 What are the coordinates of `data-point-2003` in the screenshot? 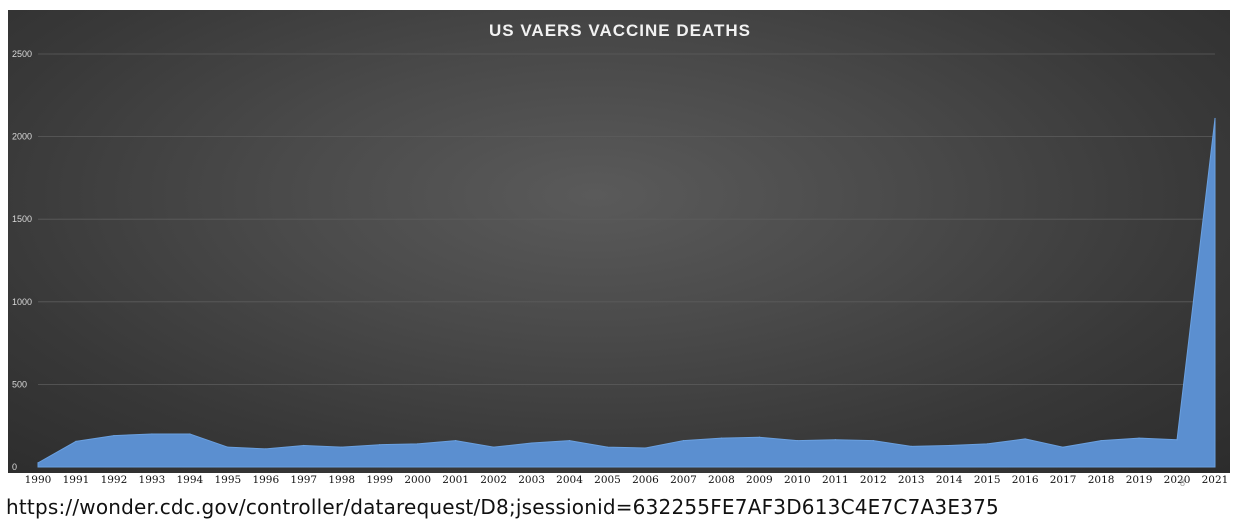 It's located at (531, 443).